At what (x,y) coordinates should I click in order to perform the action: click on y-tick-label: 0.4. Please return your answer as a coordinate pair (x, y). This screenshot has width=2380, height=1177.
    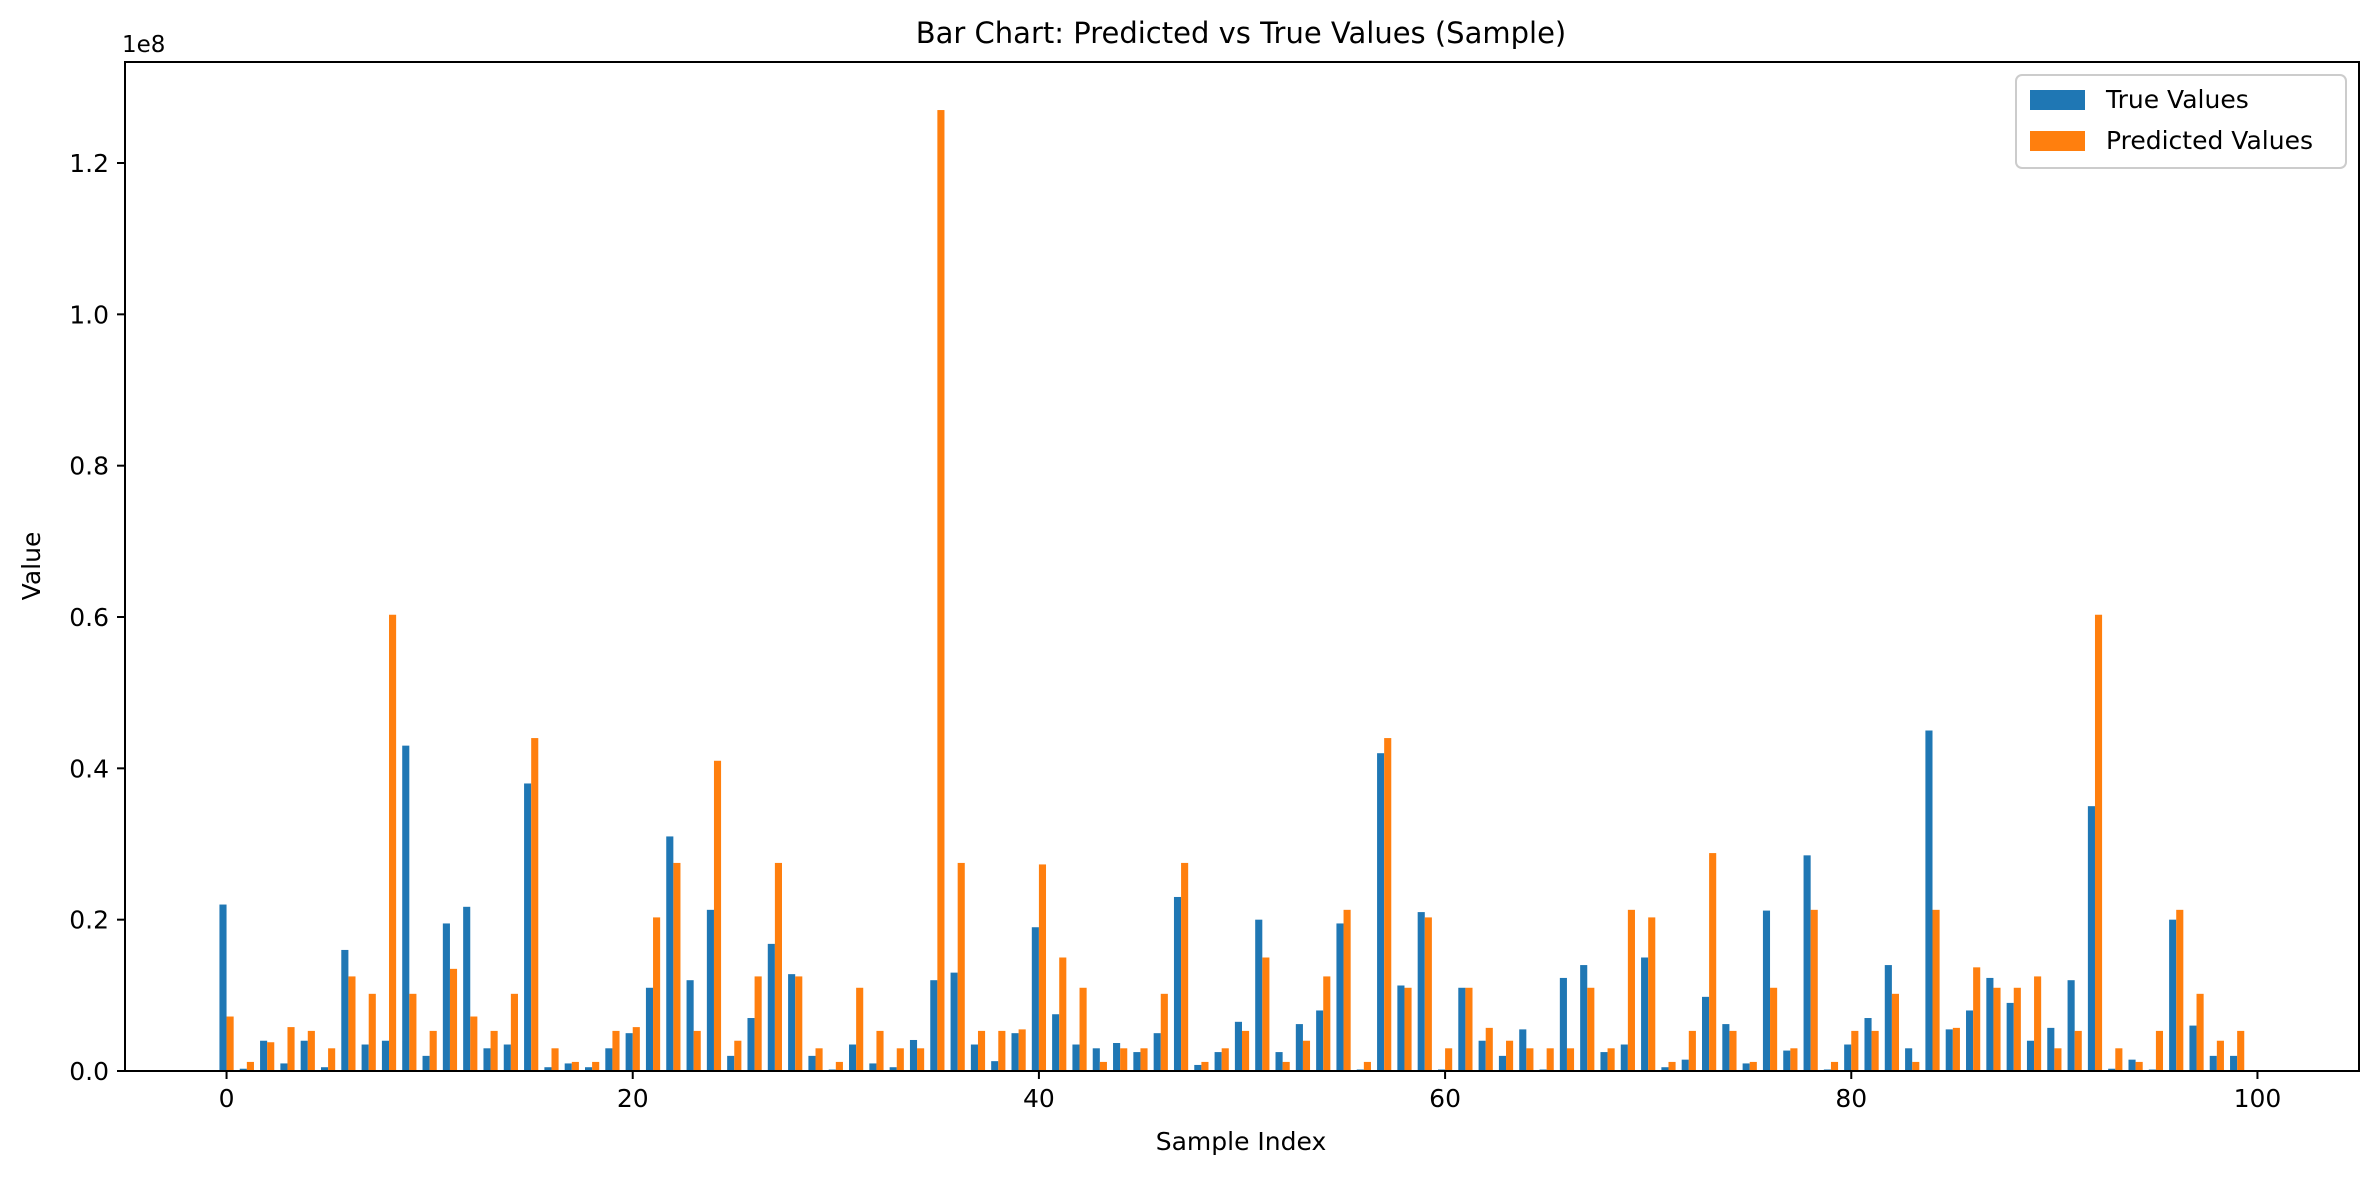
    Looking at the image, I should click on (89, 768).